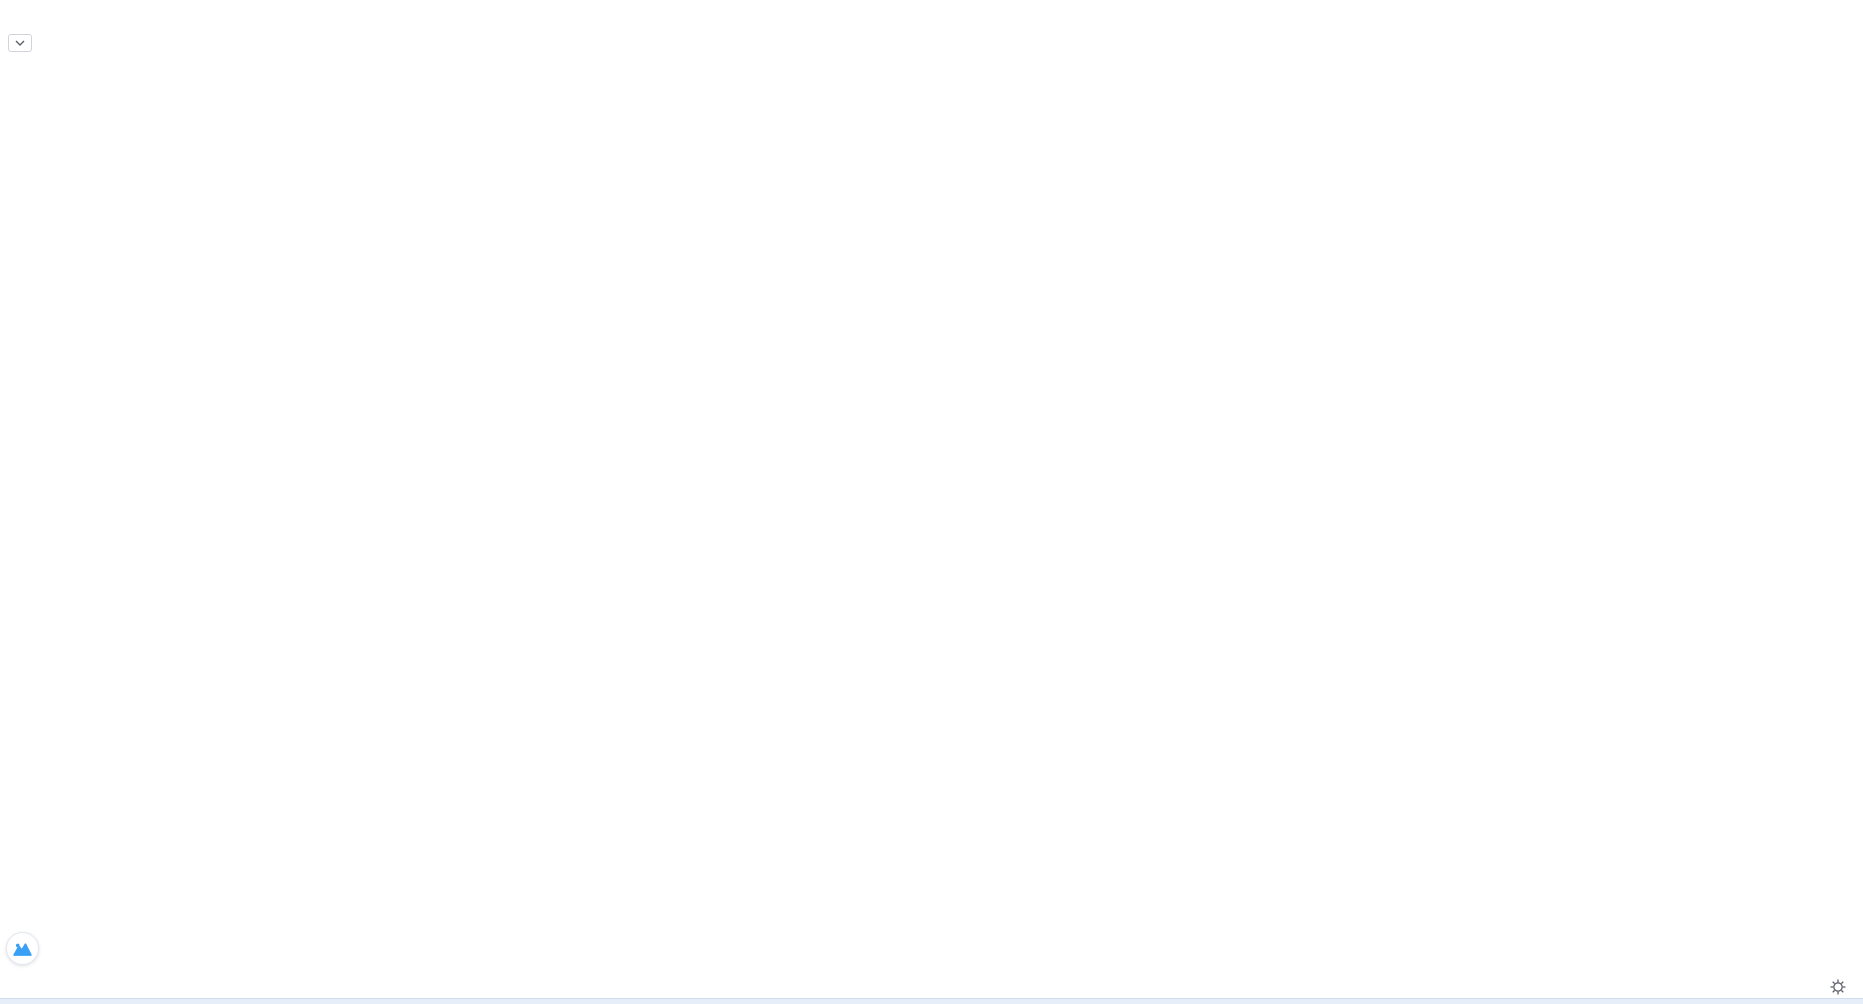 Image resolution: width=1863 pixels, height=1004 pixels. I want to click on chevron-down-icon, so click(20, 43).